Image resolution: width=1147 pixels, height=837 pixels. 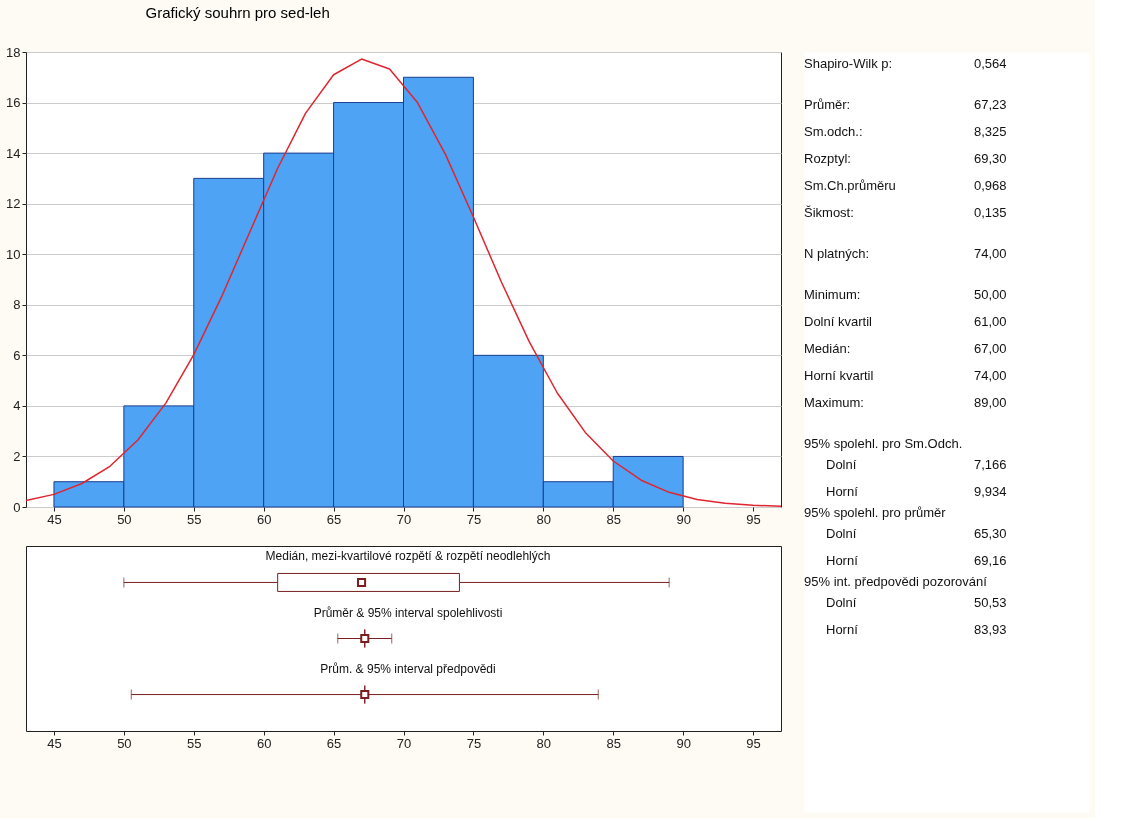 What do you see at coordinates (883, 443) in the screenshot?
I see `text: 95% spolehl. pro Sm.Odch.` at bounding box center [883, 443].